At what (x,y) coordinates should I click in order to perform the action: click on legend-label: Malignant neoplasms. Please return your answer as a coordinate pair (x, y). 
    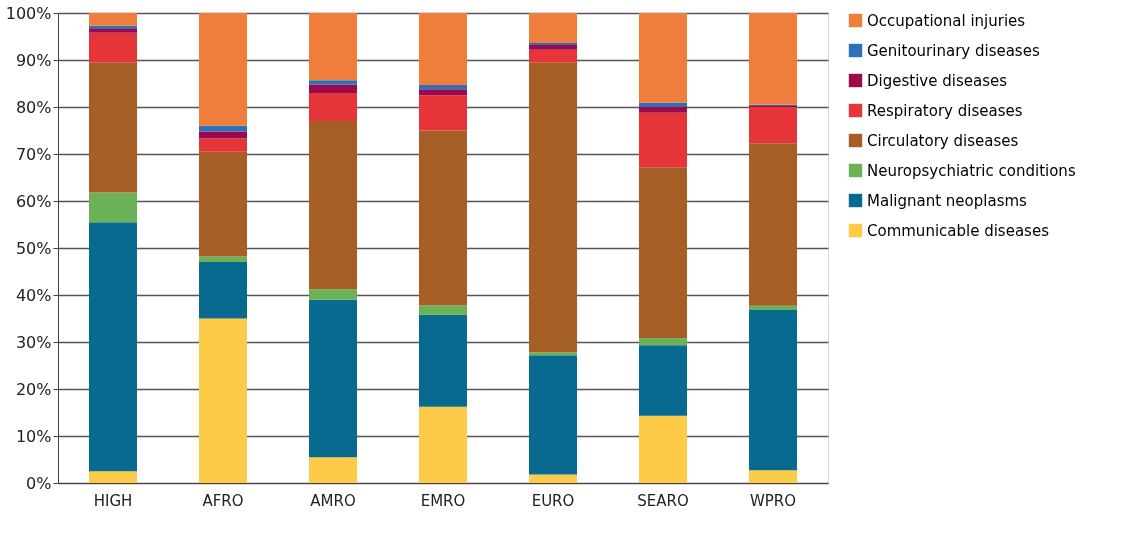
    Looking at the image, I should click on (947, 200).